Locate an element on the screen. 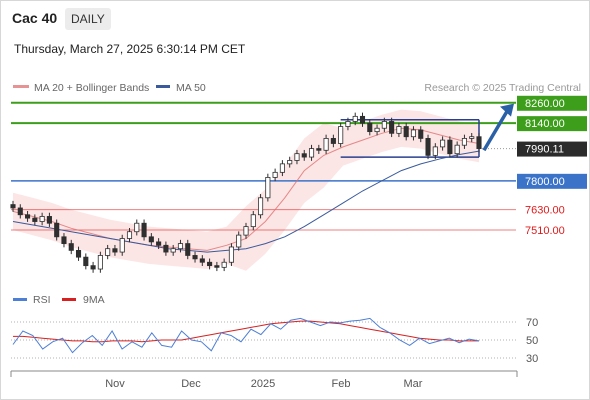  level-label-8260.00: 8260.00 is located at coordinates (545, 104).